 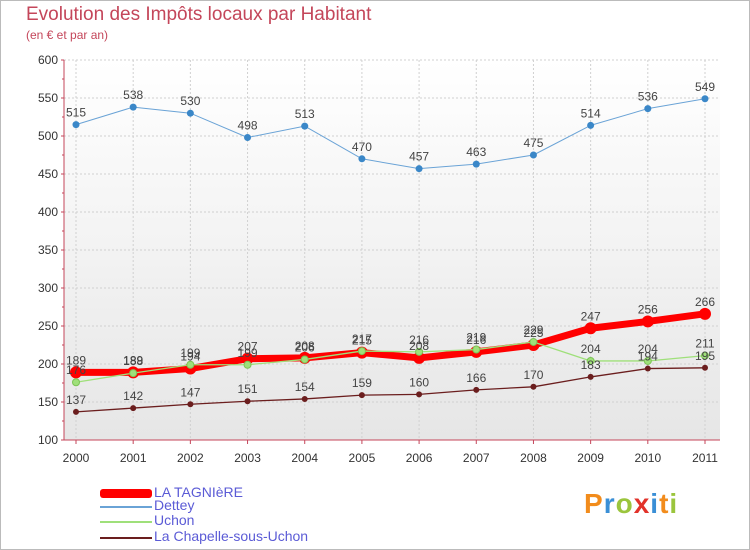 I want to click on y-tick-label: 550, so click(x=48, y=98).